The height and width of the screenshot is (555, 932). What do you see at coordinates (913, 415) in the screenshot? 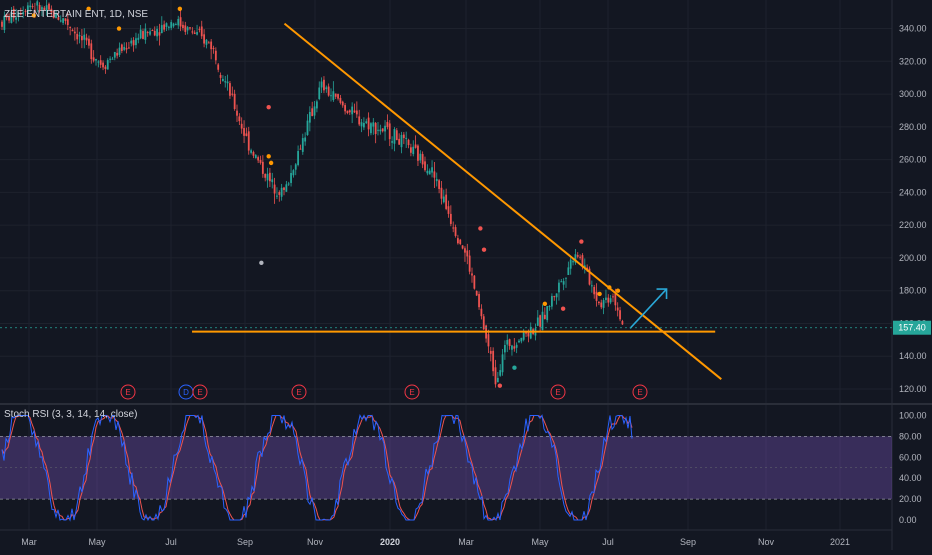
I see `stoch-tick-label: 100.00` at bounding box center [913, 415].